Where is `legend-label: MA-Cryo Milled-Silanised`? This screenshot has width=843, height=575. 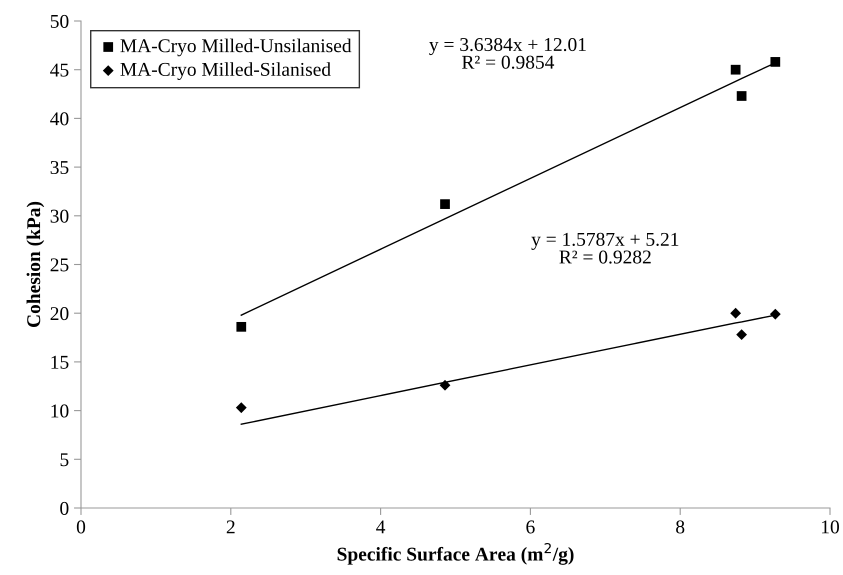 legend-label: MA-Cryo Milled-Silanised is located at coordinates (225, 71).